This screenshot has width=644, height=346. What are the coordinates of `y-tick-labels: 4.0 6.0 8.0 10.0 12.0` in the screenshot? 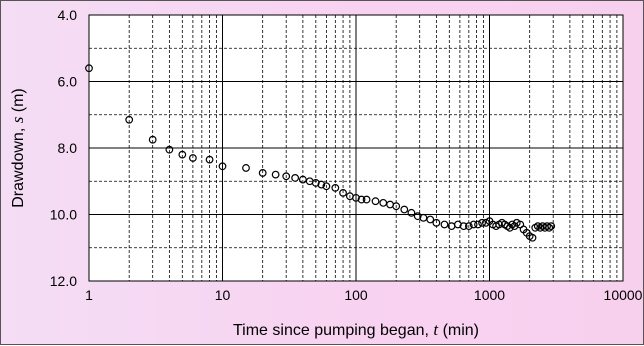 It's located at (63, 148).